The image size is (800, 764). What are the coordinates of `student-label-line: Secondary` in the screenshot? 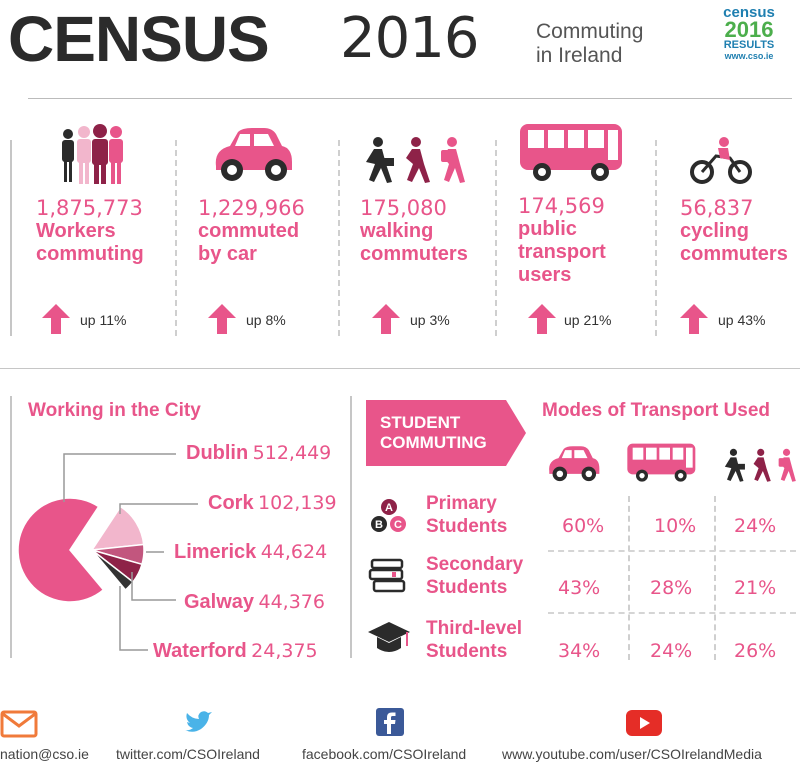 It's located at (475, 564).